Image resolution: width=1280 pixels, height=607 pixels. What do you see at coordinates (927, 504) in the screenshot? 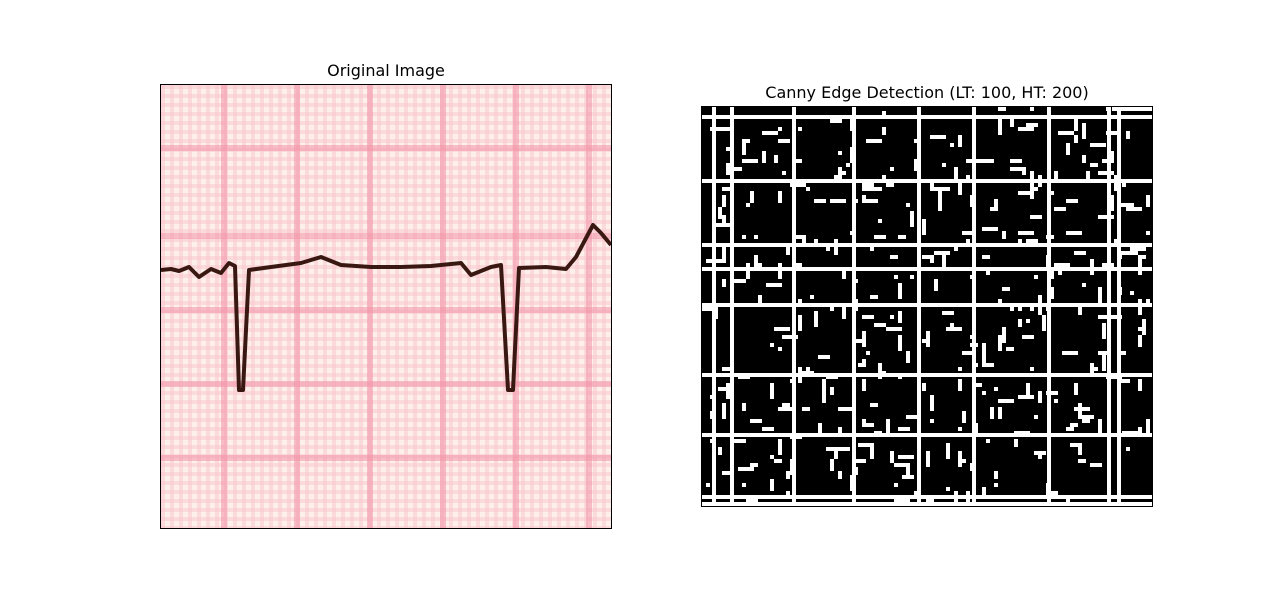
I see `edge-line-bottom` at bounding box center [927, 504].